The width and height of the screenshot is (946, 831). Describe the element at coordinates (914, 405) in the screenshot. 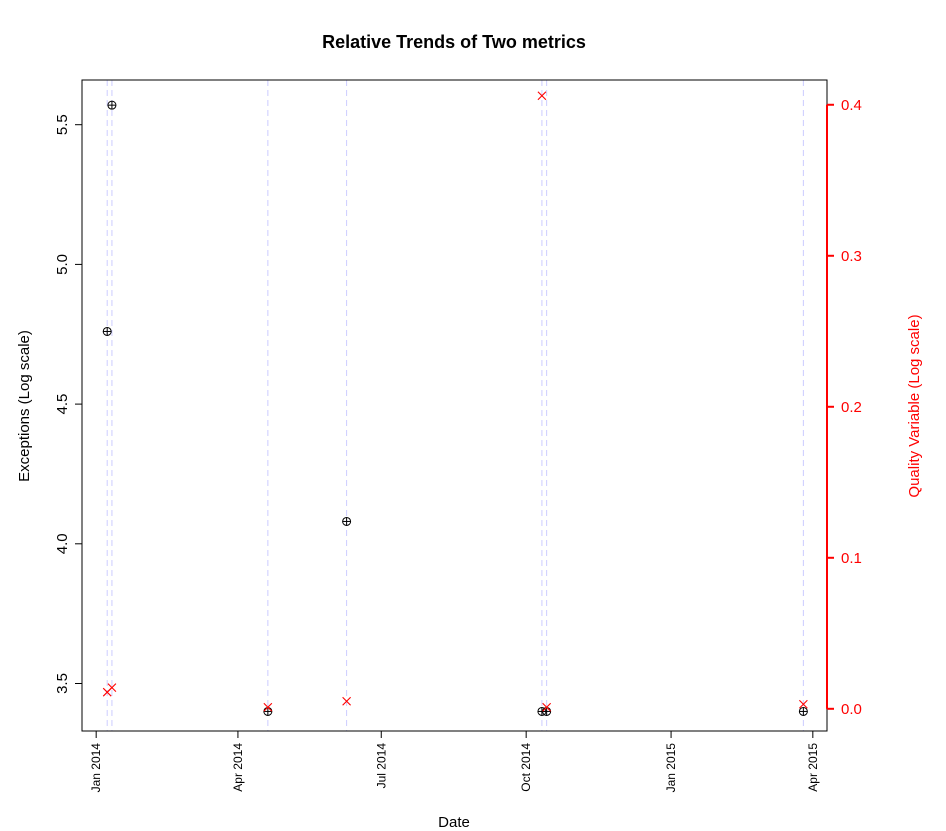

I see `y-axis-label-right: Quality Variable (Log scale)` at that location.